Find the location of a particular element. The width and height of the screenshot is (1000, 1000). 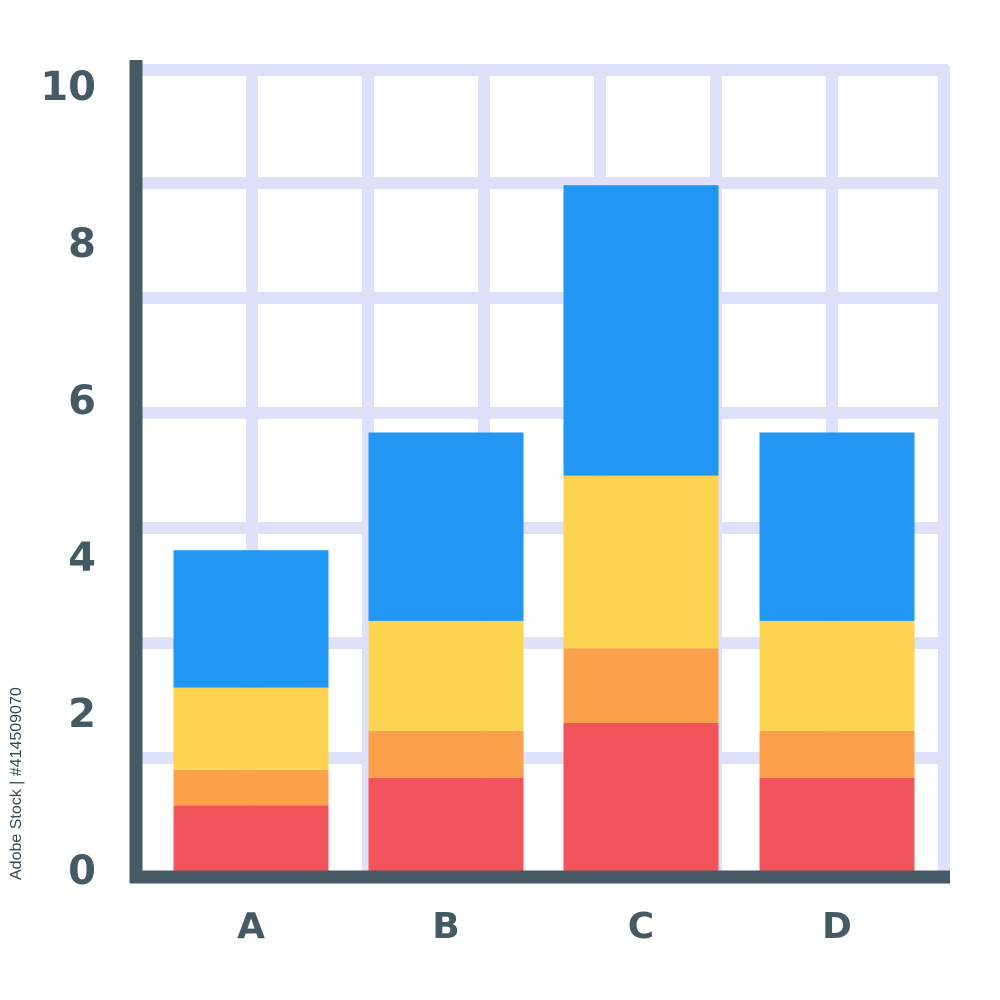

x-category-label: A is located at coordinates (251, 926).